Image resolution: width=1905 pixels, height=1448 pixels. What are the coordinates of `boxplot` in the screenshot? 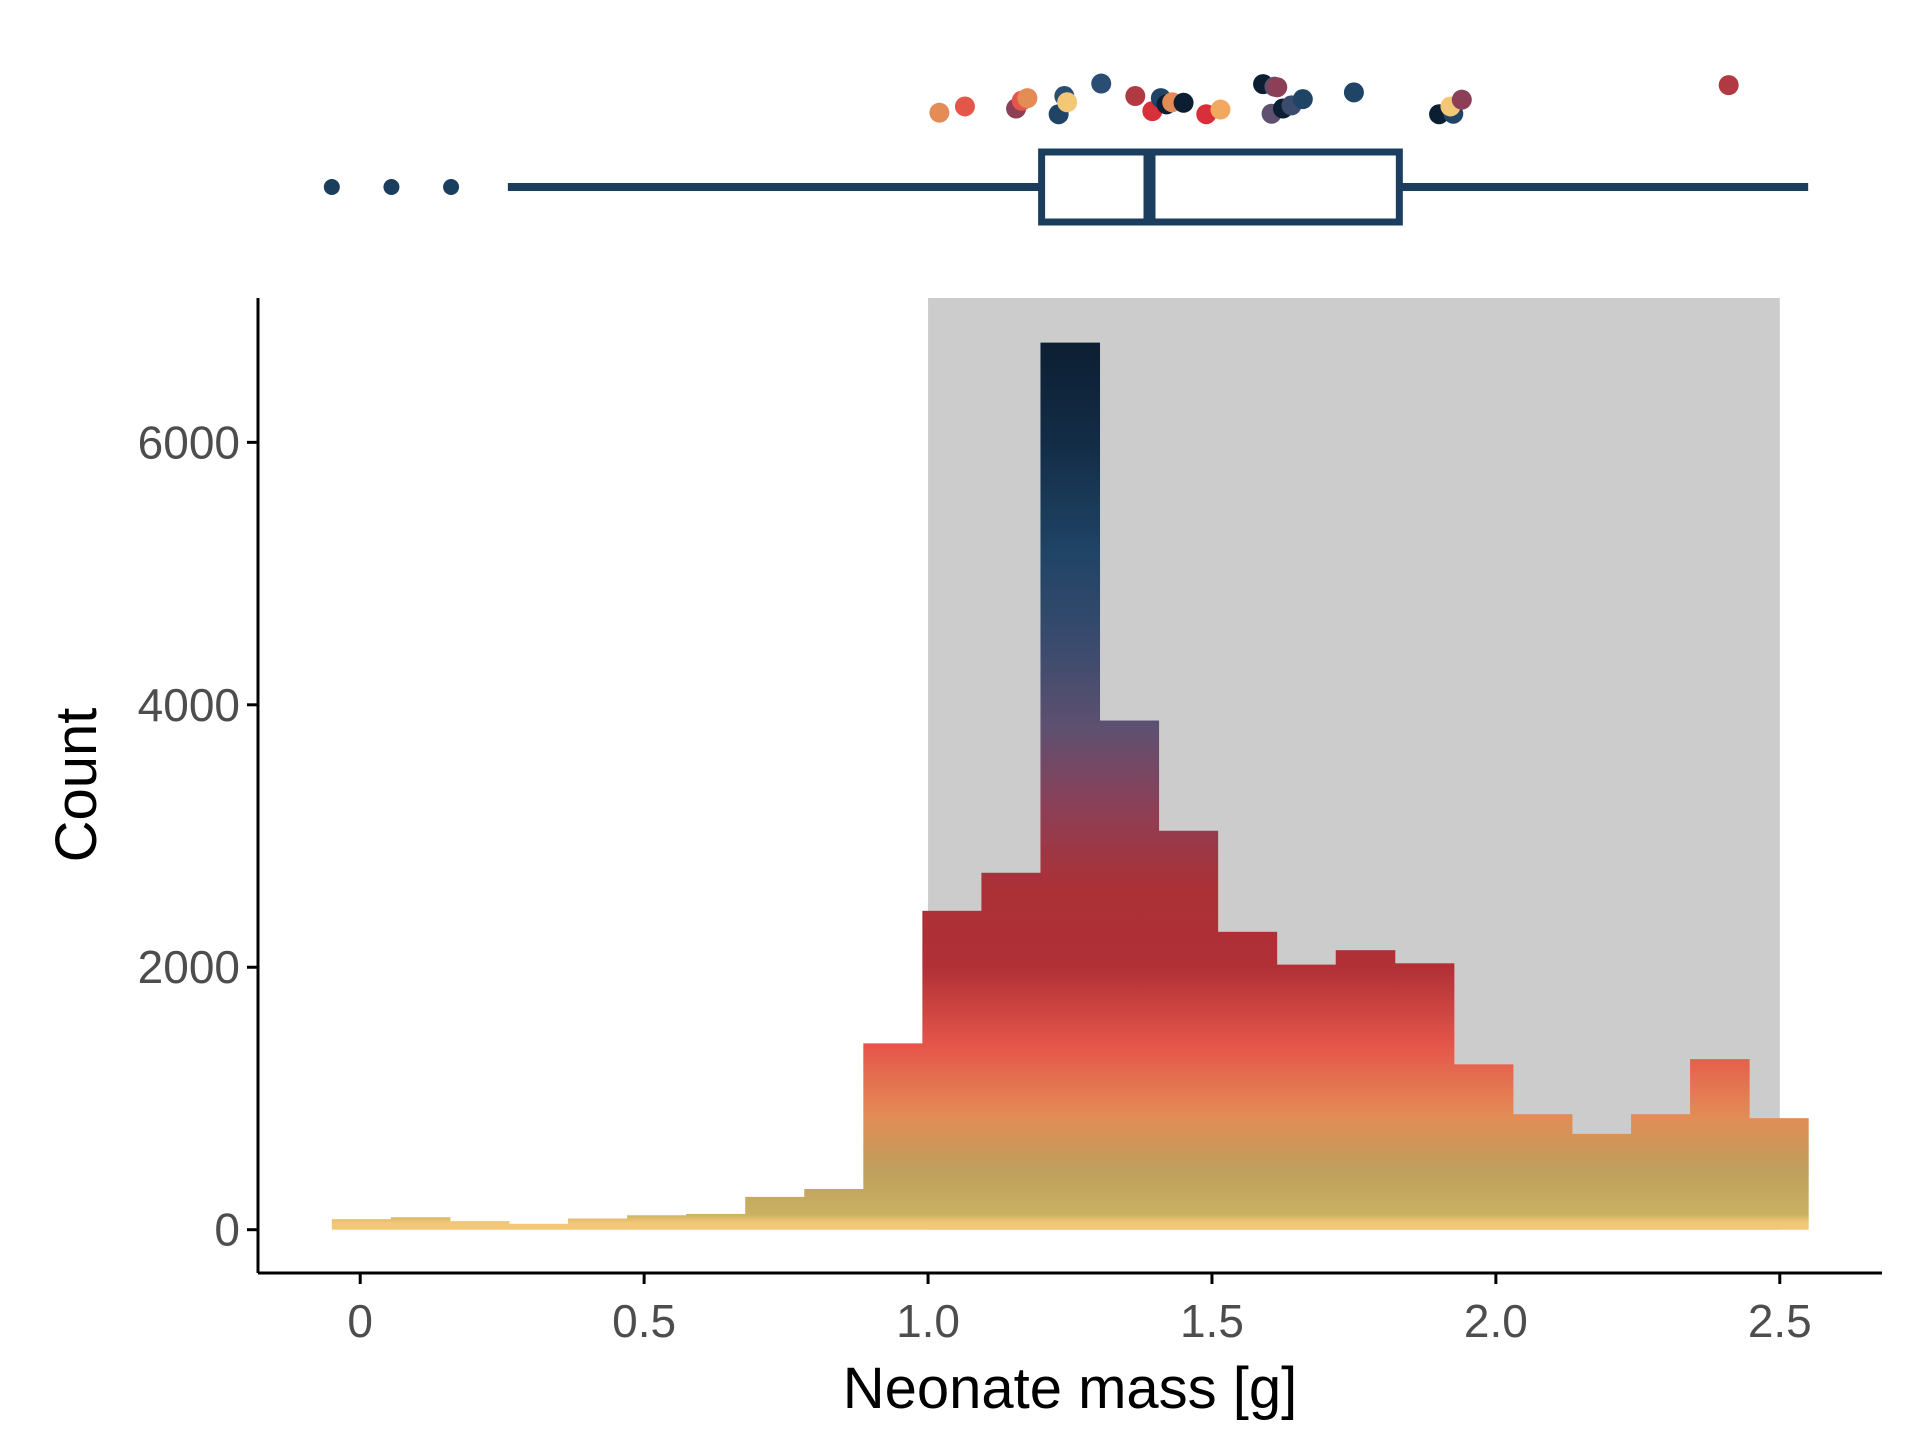 It's located at (1066, 187).